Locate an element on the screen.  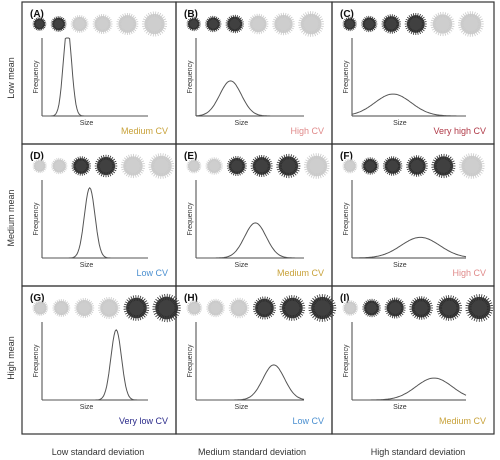
col-label-low-sd: Low standard deviation is located at coordinates (98, 452).